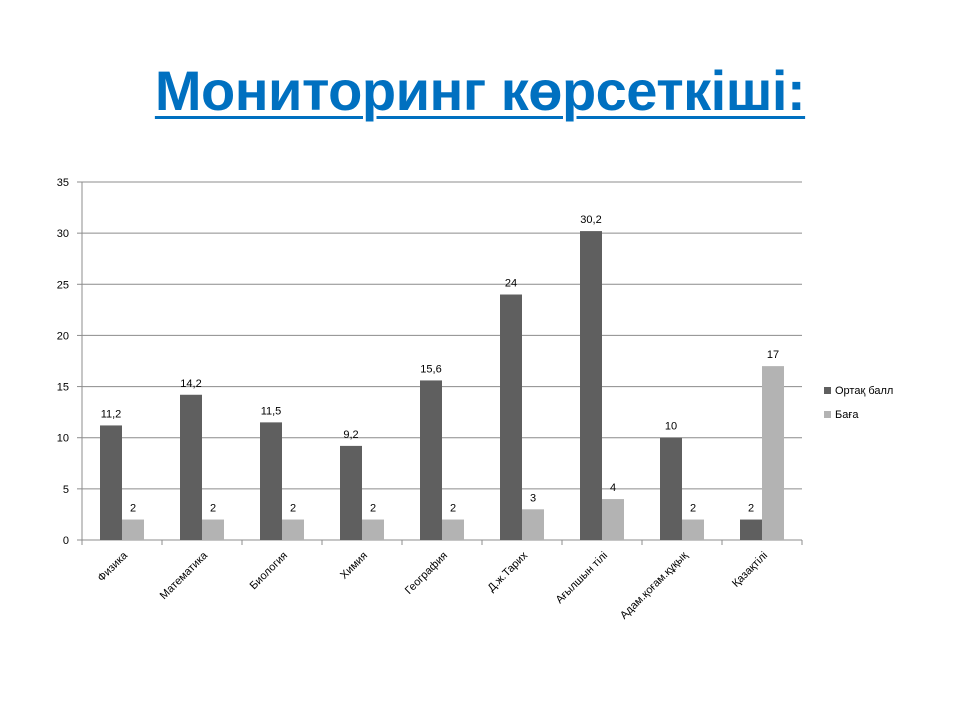 The height and width of the screenshot is (720, 960). Describe the element at coordinates (511, 284) in the screenshot. I see `data-label: 24` at that location.